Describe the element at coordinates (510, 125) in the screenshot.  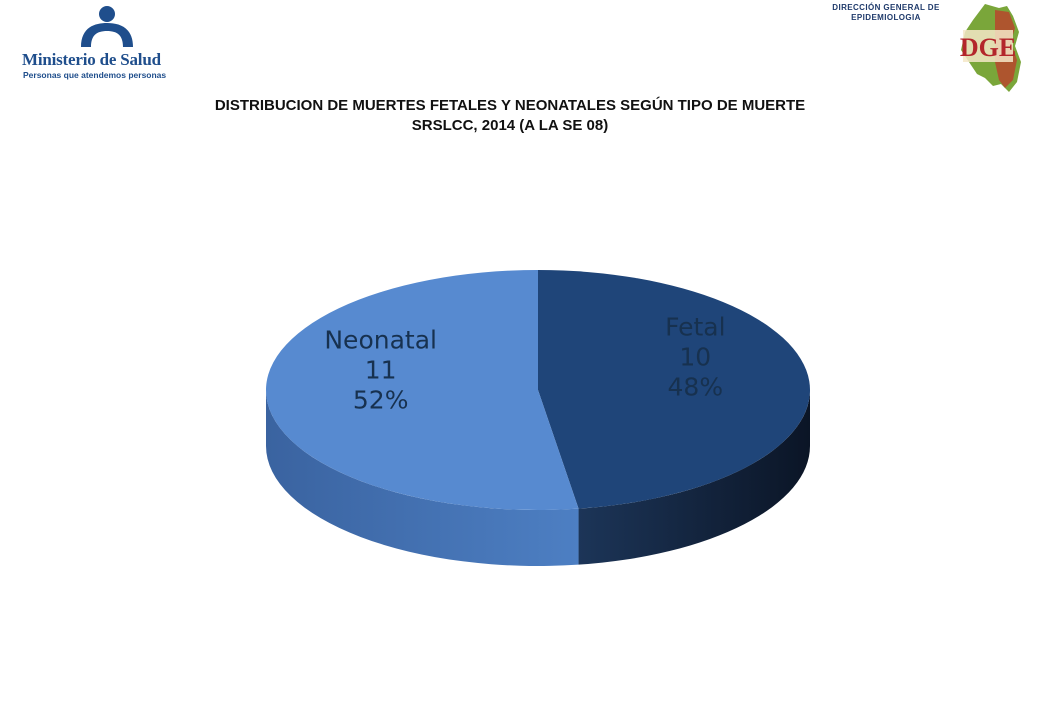
I see `chart-subtitle: SRSLCC, 2014 (A LA SE 08)` at that location.